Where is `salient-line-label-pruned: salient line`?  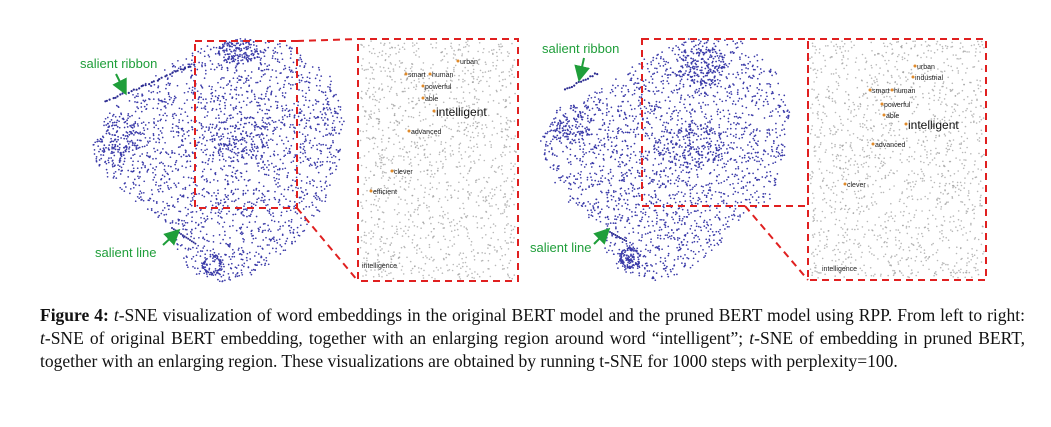 salient-line-label-pruned: salient line is located at coordinates (560, 247).